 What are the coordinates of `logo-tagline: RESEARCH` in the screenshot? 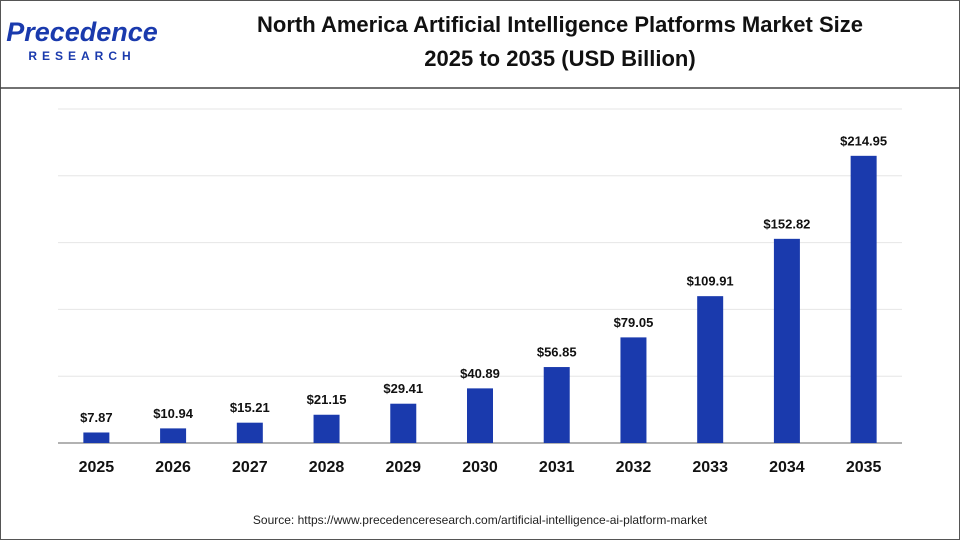 It's located at (81, 56).